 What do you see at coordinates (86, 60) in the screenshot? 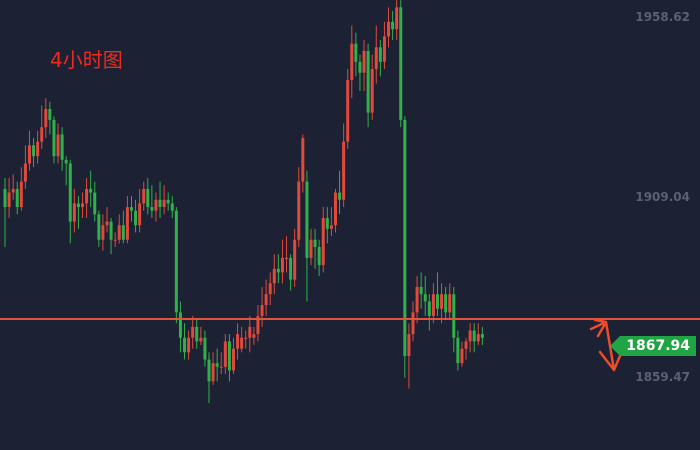
I see `chart-title: 4小时图` at bounding box center [86, 60].